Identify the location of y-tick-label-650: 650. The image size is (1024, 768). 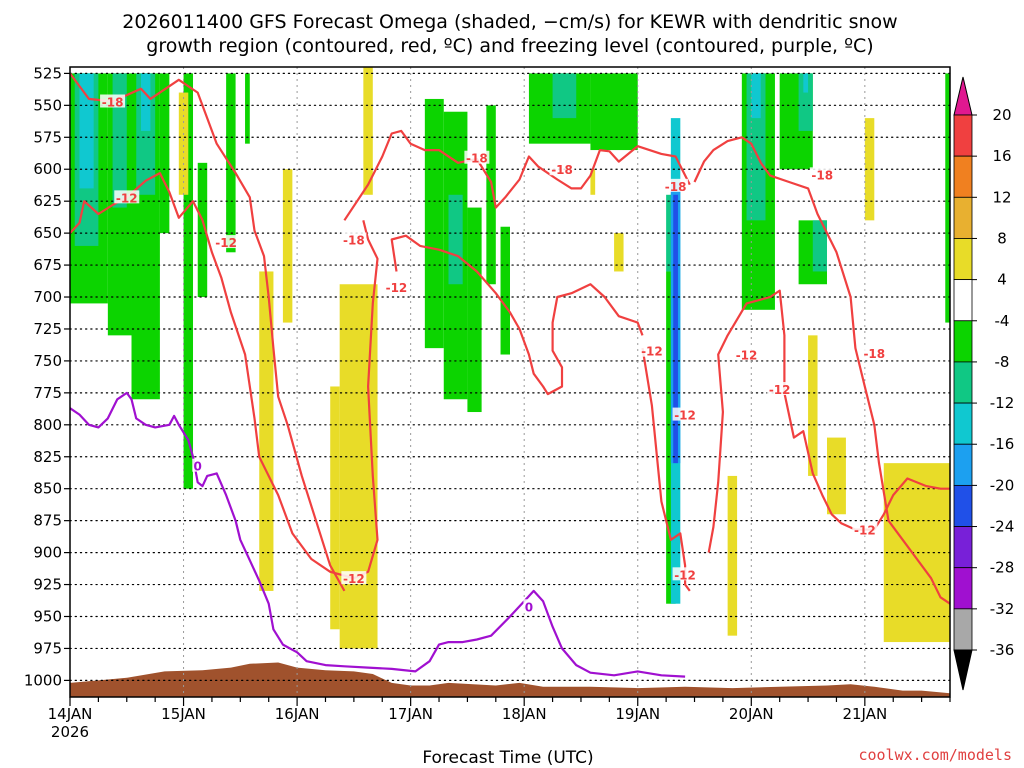
(47, 233).